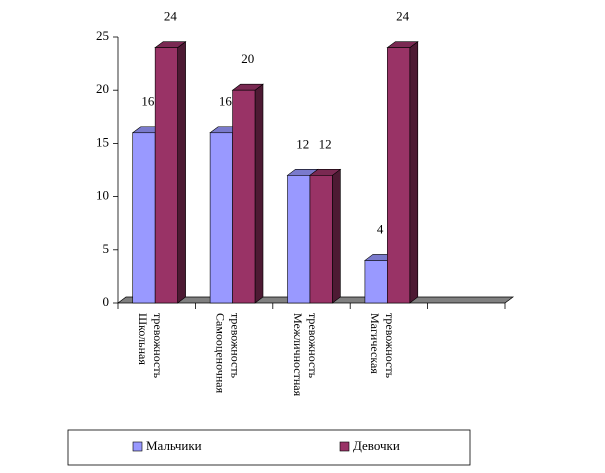 This screenshot has width=605, height=473. I want to click on y-tick-label: 15, so click(102, 141).